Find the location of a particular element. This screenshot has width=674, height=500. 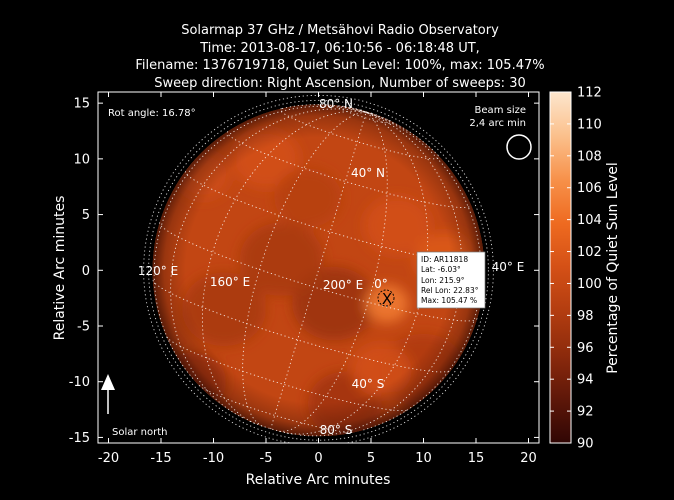

y-tick-label: -10 is located at coordinates (79, 382).